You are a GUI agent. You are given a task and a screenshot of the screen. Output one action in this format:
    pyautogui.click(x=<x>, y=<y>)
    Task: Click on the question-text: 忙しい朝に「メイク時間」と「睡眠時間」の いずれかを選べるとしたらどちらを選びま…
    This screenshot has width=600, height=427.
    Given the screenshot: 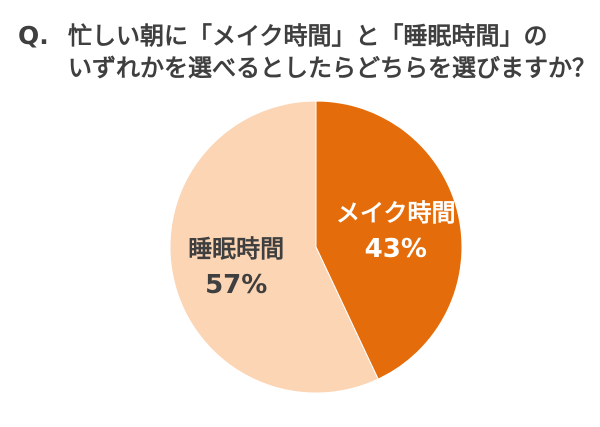 What is the action you would take?
    pyautogui.click(x=332, y=52)
    